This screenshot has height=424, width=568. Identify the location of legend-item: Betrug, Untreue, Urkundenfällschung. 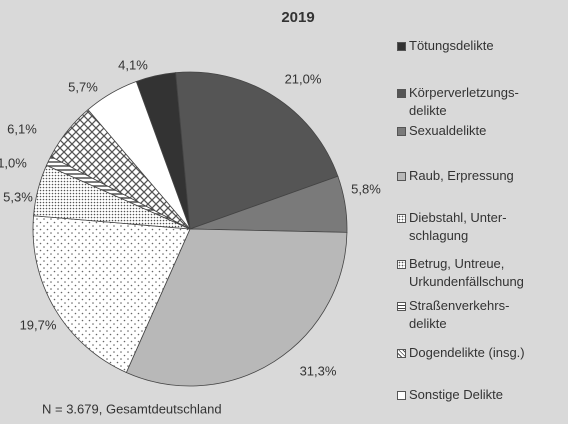
(460, 273).